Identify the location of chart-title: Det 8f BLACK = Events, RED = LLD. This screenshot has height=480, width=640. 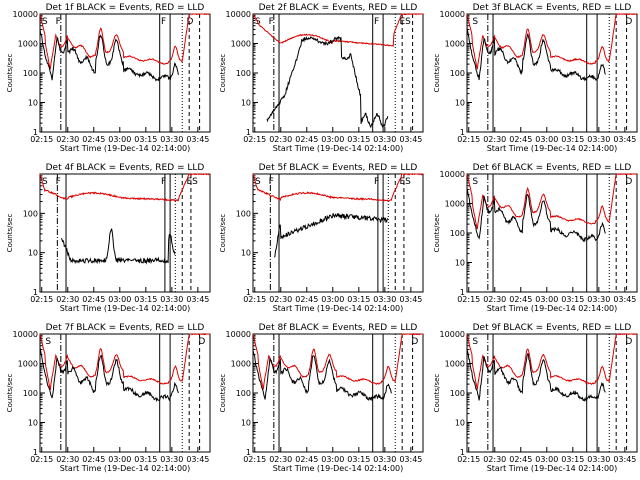
(338, 328).